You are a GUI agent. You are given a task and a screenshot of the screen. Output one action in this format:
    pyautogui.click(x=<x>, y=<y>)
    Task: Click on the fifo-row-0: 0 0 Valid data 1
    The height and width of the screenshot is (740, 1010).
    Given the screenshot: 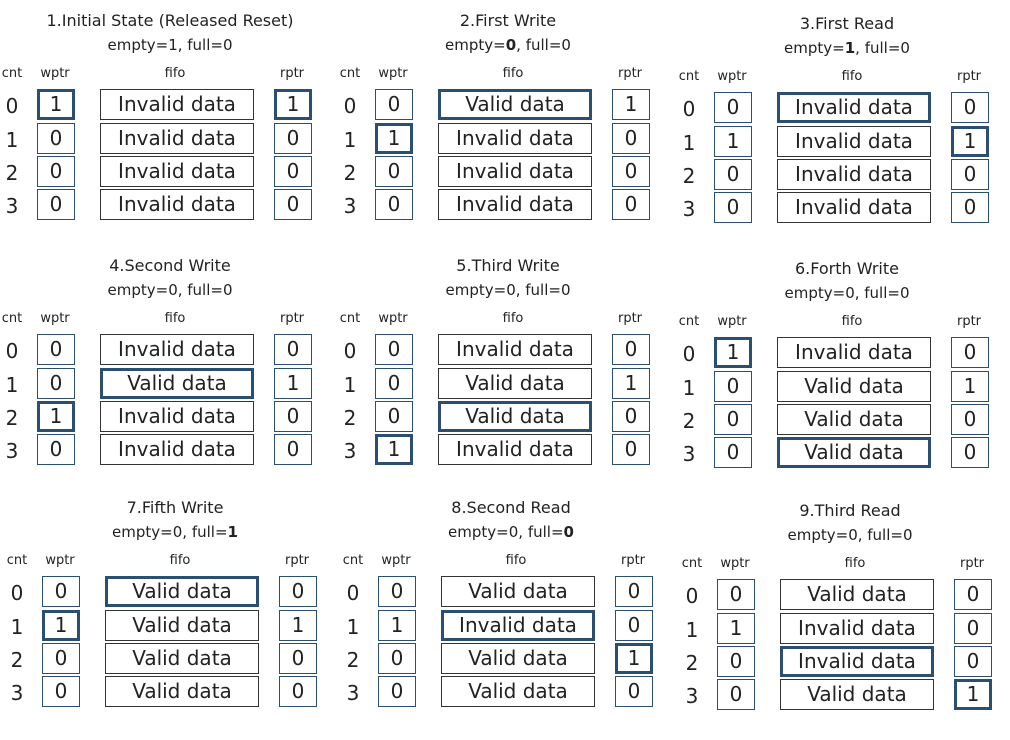 What is the action you would take?
    pyautogui.click(x=503, y=106)
    